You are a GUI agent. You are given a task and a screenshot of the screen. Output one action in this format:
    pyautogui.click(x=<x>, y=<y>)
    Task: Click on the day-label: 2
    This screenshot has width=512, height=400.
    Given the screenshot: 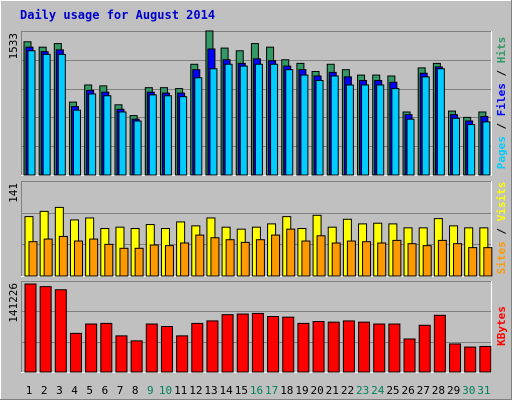 What is the action you would take?
    pyautogui.click(x=44, y=390)
    